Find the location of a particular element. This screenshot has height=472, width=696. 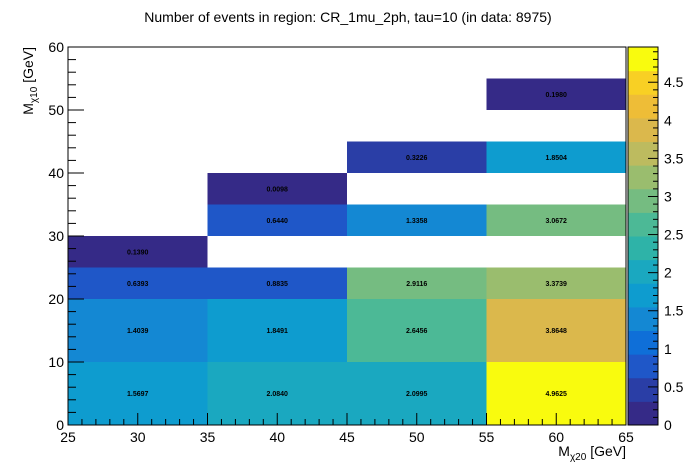

y-tick-label: 50 is located at coordinates (56, 110).